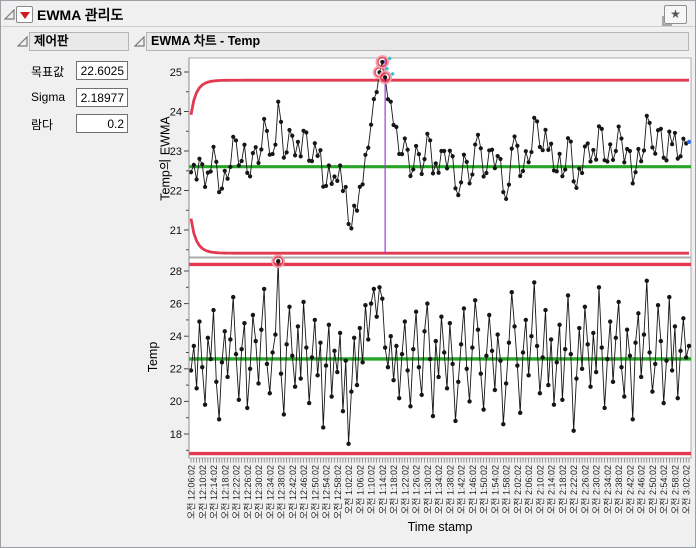  Describe the element at coordinates (687, 489) in the screenshot. I see `x-tick-label: 오전 3:02:02` at that location.